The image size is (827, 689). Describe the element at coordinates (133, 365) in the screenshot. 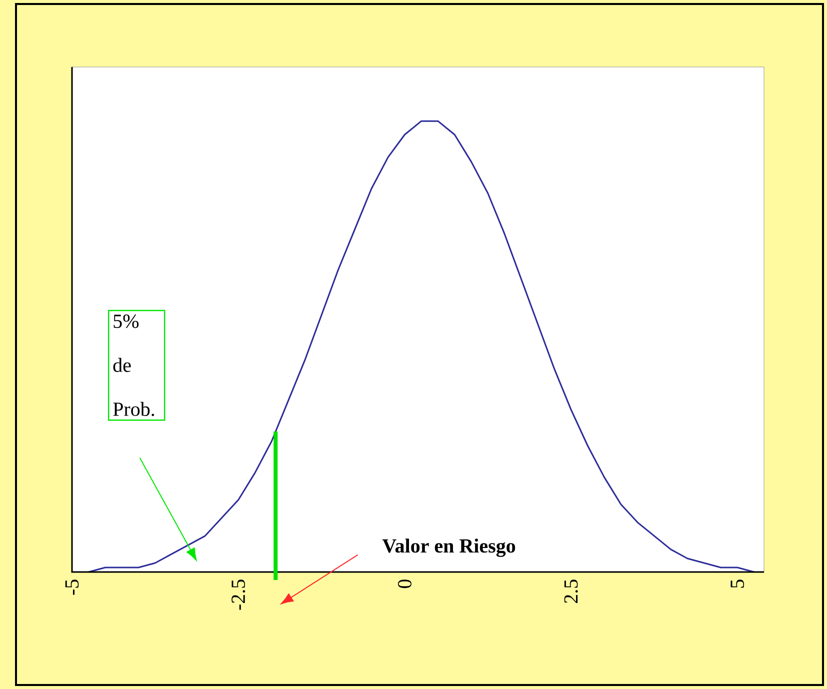

I see `text: 5% de Prob.` at that location.